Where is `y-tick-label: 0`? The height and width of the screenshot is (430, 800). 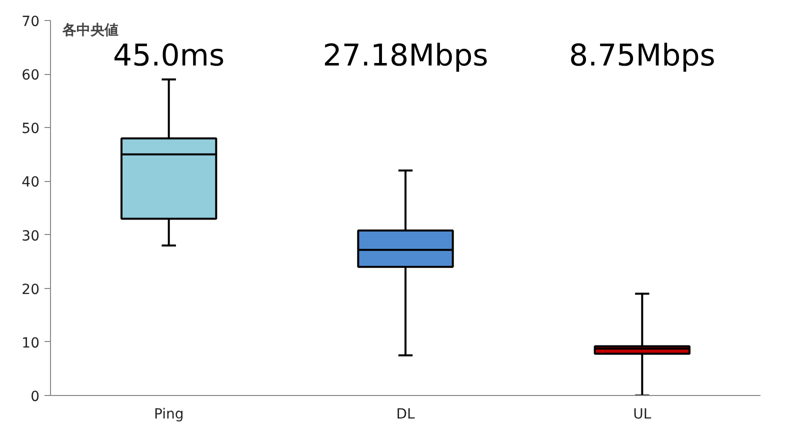
y-tick-label: 0 is located at coordinates (35, 397).